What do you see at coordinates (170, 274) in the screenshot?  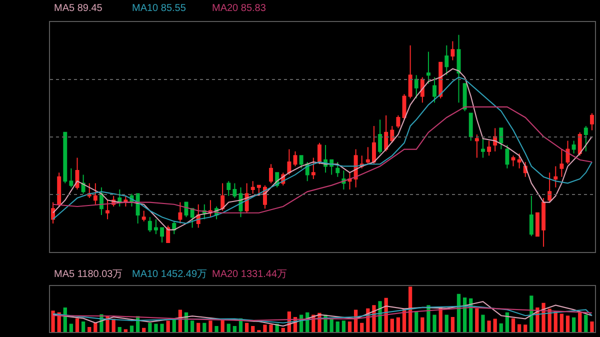 I see `text: MA10 1452.49万` at bounding box center [170, 274].